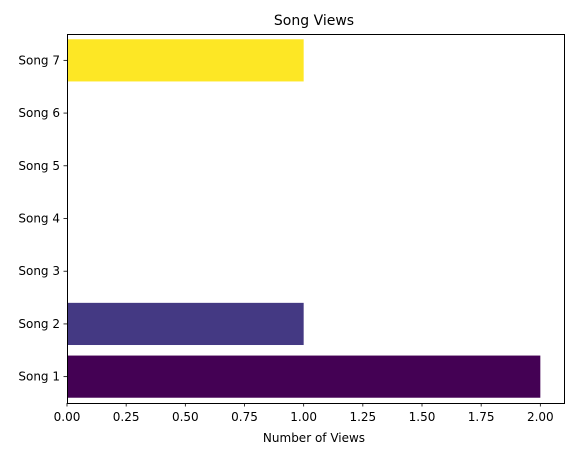 This screenshot has width=573, height=455. Describe the element at coordinates (540, 417) in the screenshot. I see `x-tick-label: 2.00` at that location.